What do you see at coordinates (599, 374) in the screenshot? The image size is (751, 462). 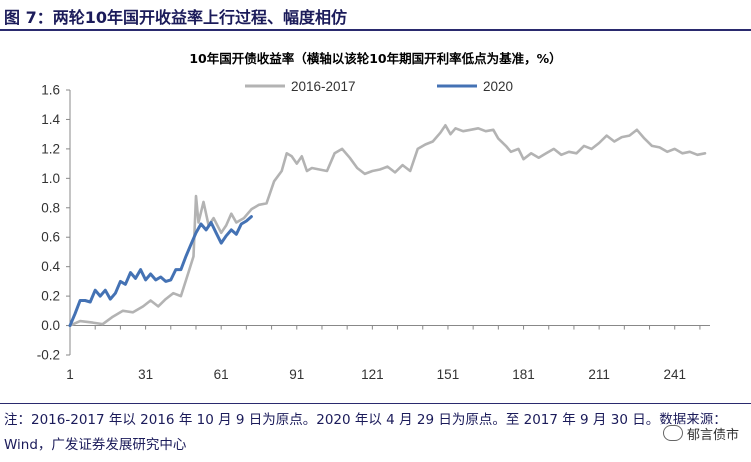 I see `x-tick-label: 211` at bounding box center [599, 374].